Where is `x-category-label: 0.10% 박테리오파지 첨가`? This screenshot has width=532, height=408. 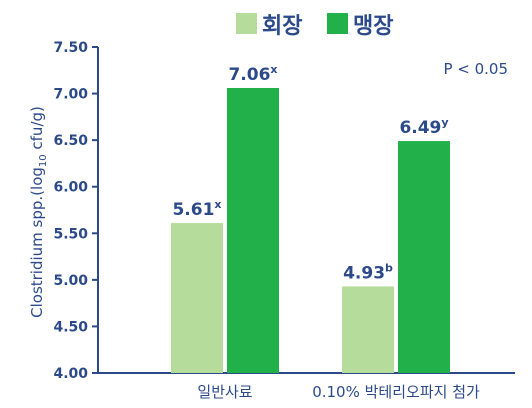
x-category-label: 0.10% 박테리오파지 첨가 is located at coordinates (396, 392).